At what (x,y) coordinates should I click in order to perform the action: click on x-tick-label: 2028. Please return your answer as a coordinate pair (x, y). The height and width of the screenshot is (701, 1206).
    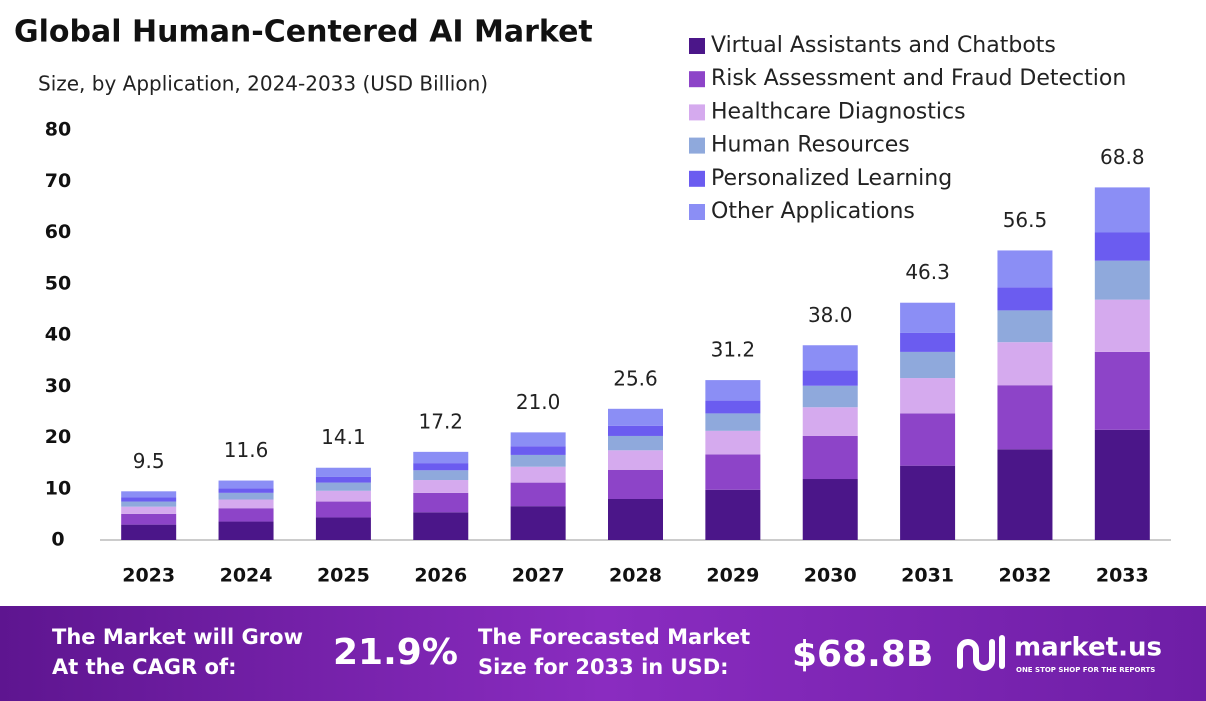
    Looking at the image, I should click on (635, 576).